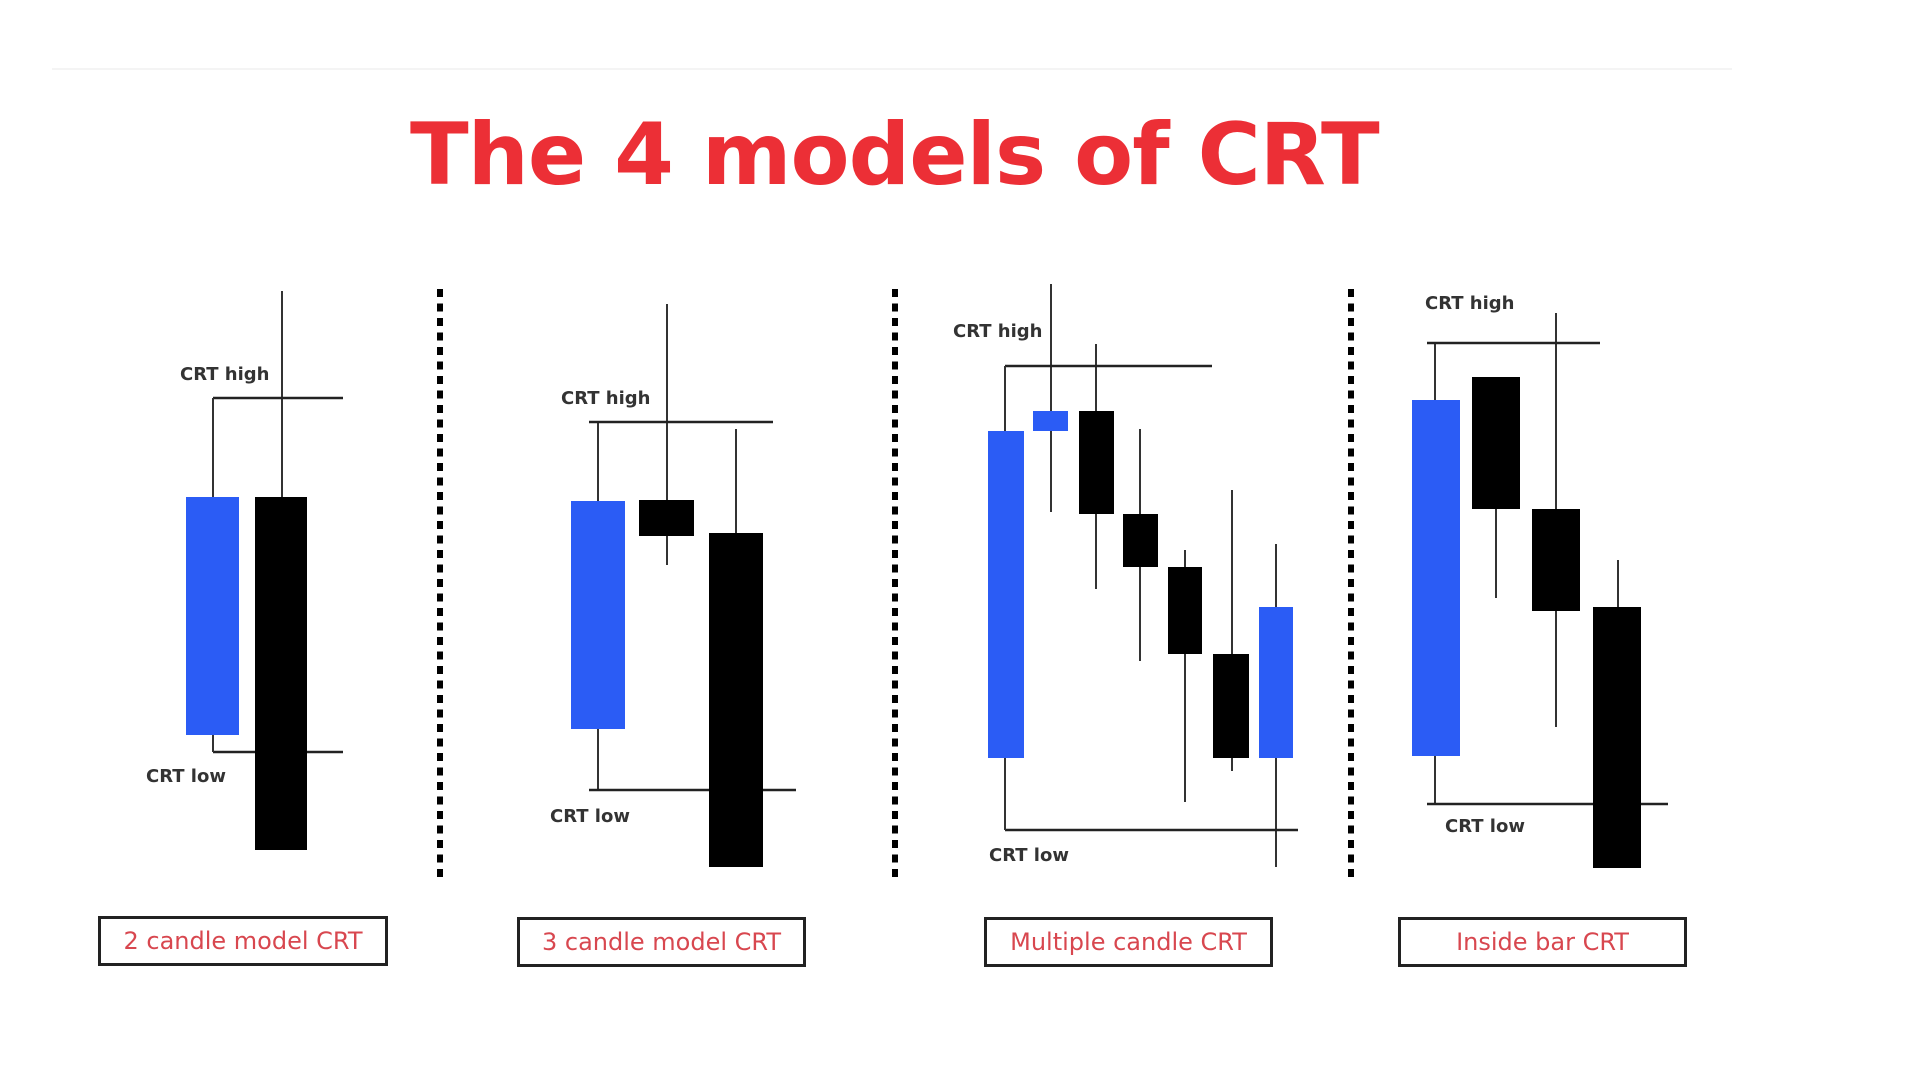  Describe the element at coordinates (590, 816) in the screenshot. I see `panel-2-crt-low-label: CRT low` at that location.